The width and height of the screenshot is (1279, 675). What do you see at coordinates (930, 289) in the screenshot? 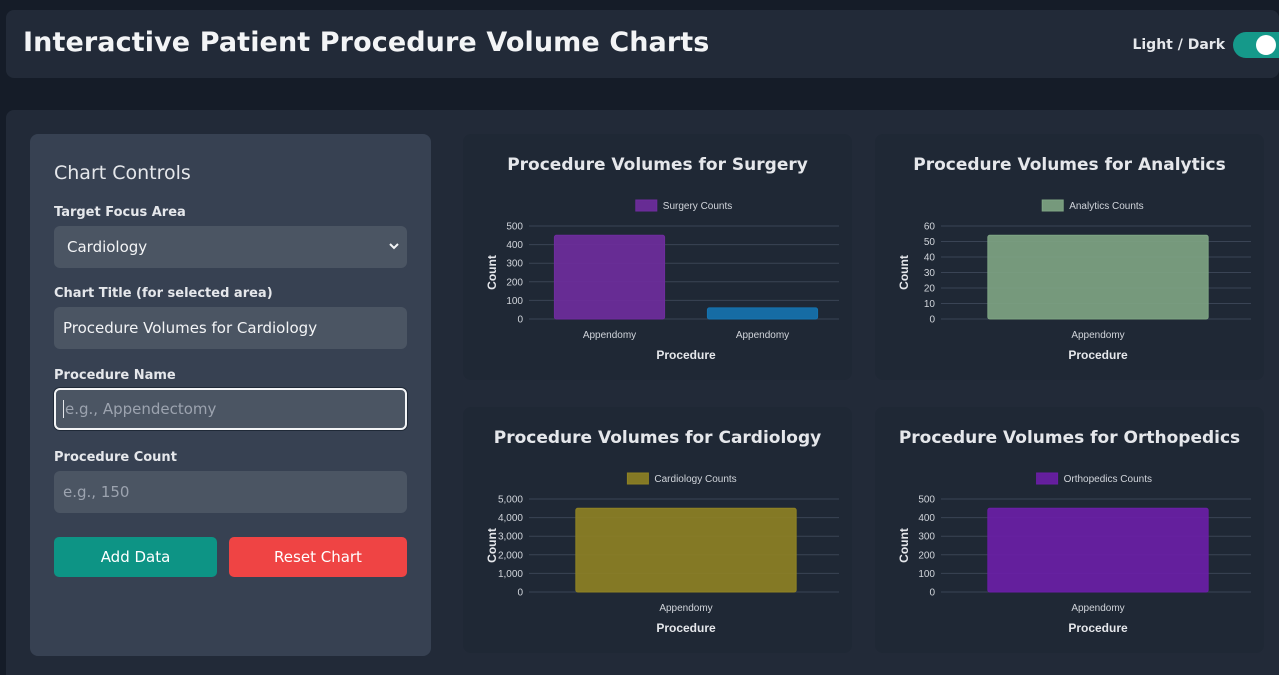
I see `y-tick-label: 20` at bounding box center [930, 289].